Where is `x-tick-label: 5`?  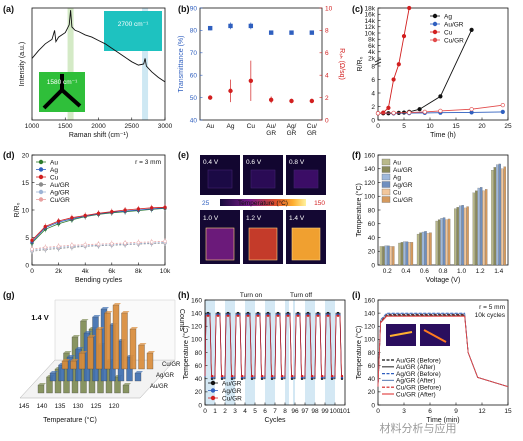 x-tick-label: 5 is located at coordinates (255, 411).